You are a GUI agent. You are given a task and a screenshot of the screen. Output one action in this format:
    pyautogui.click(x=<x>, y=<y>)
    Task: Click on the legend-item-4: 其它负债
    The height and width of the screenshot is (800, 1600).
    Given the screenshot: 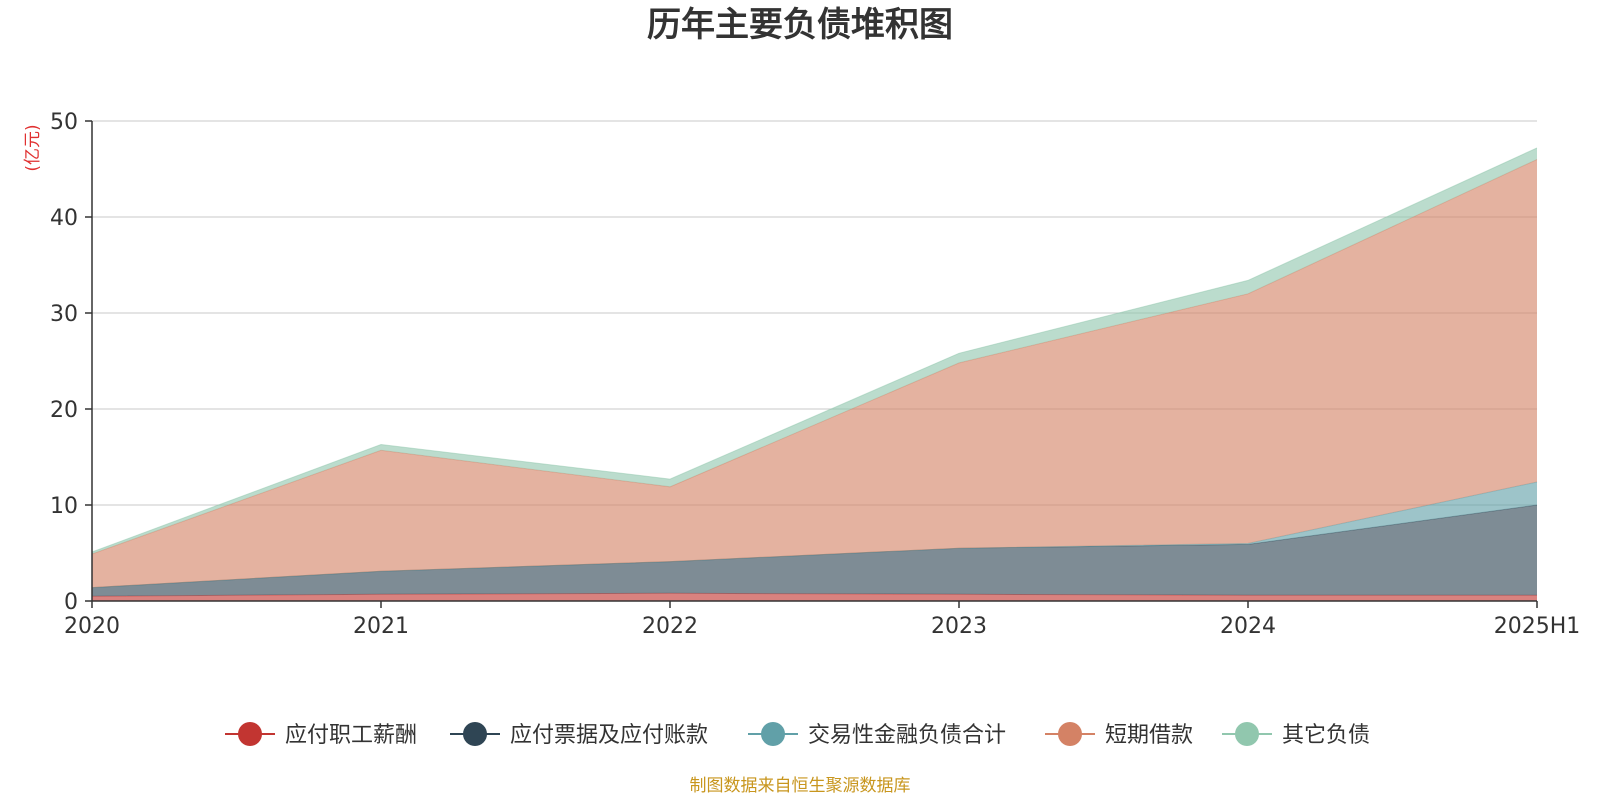 What is the action you would take?
    pyautogui.click(x=1296, y=735)
    